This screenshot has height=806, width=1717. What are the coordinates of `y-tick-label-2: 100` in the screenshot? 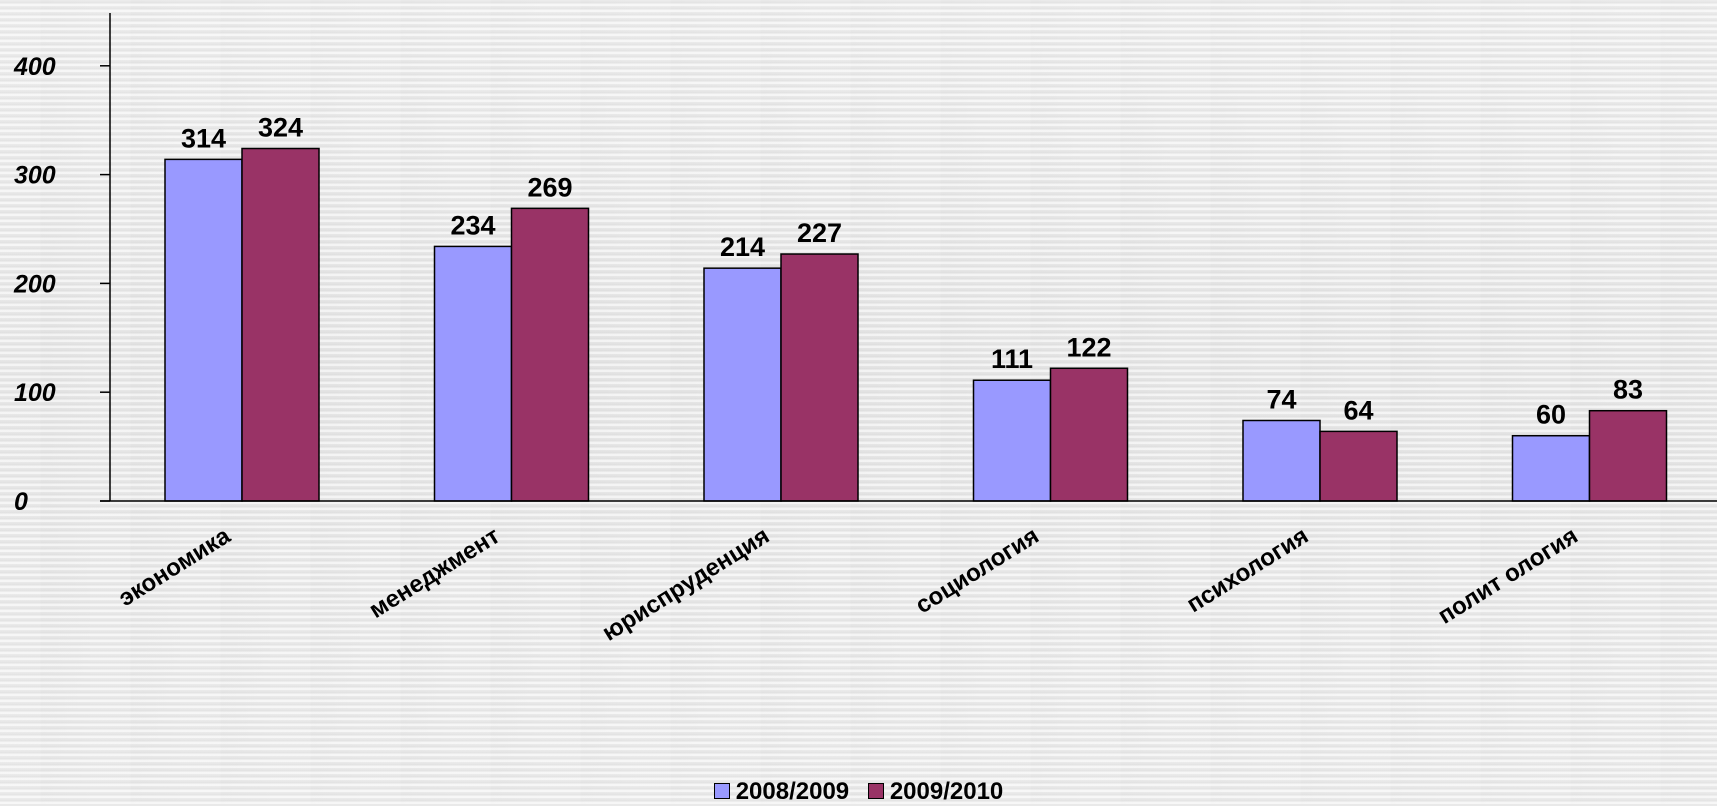 It's located at (35, 393).